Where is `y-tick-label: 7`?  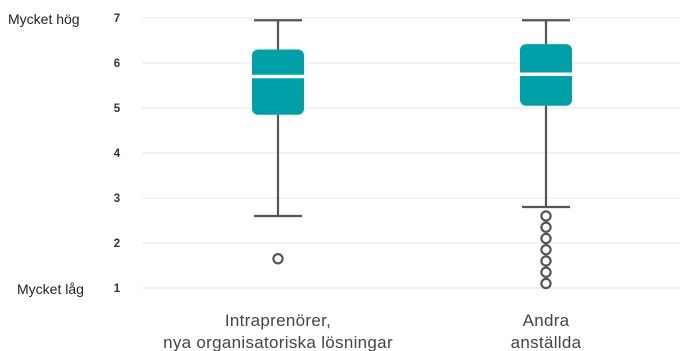 y-tick-label: 7 is located at coordinates (117, 19).